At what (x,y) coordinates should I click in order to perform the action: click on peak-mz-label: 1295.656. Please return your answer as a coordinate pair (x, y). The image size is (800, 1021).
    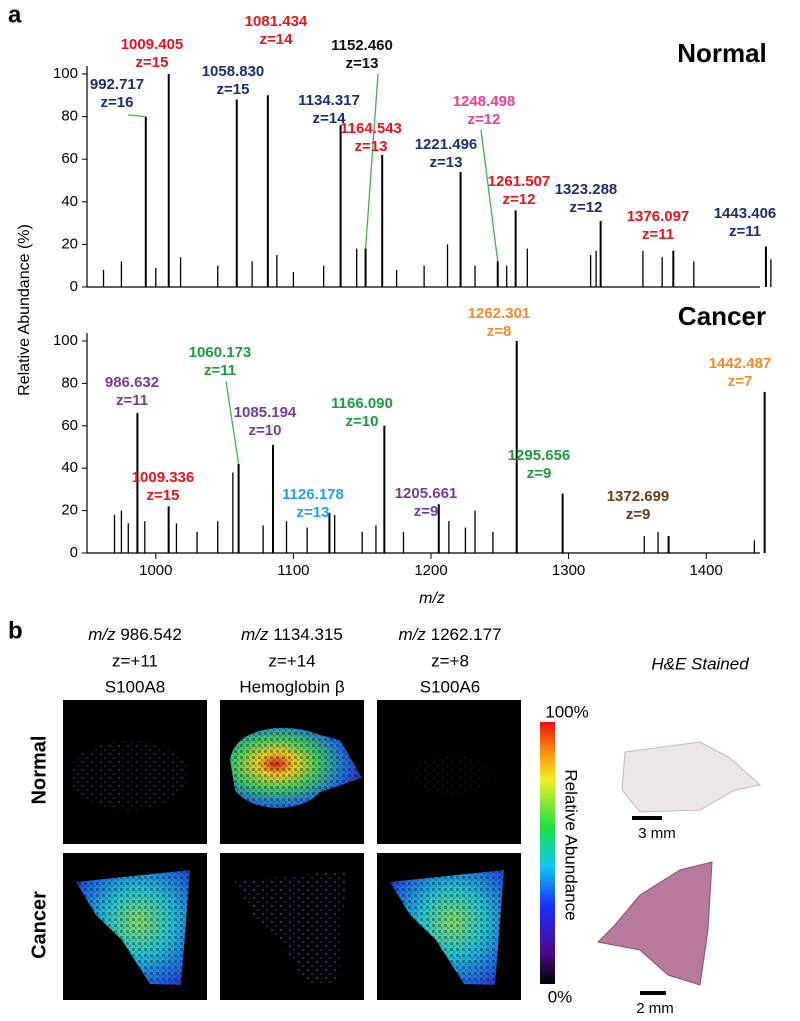
    Looking at the image, I should click on (539, 455).